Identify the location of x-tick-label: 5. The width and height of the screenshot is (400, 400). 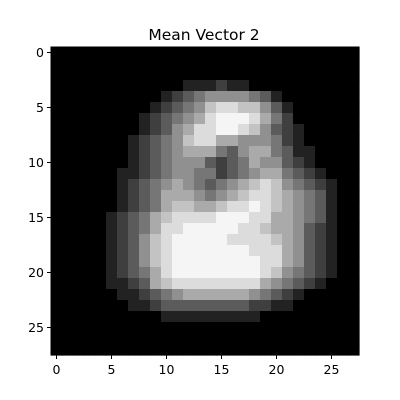
(112, 369).